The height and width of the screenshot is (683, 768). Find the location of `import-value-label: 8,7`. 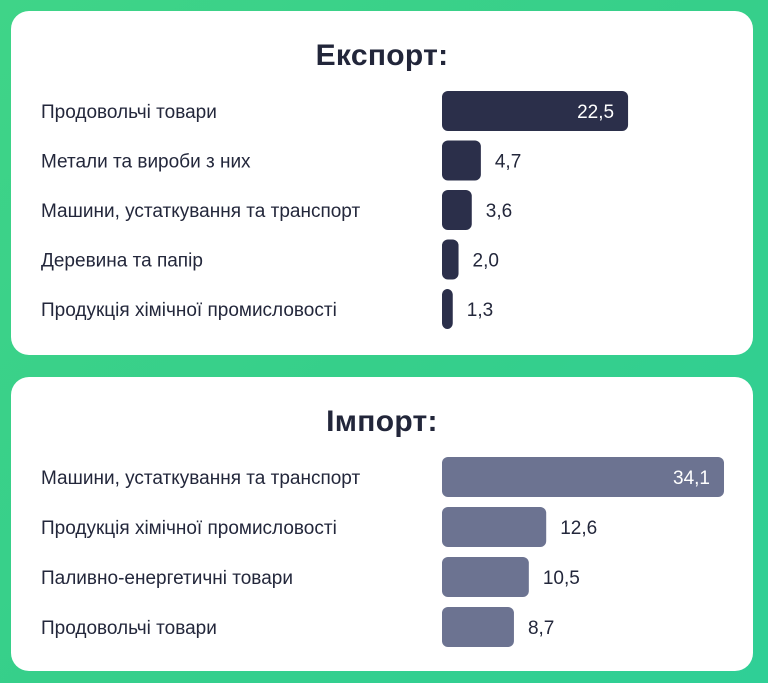

import-value-label: 8,7 is located at coordinates (541, 628).